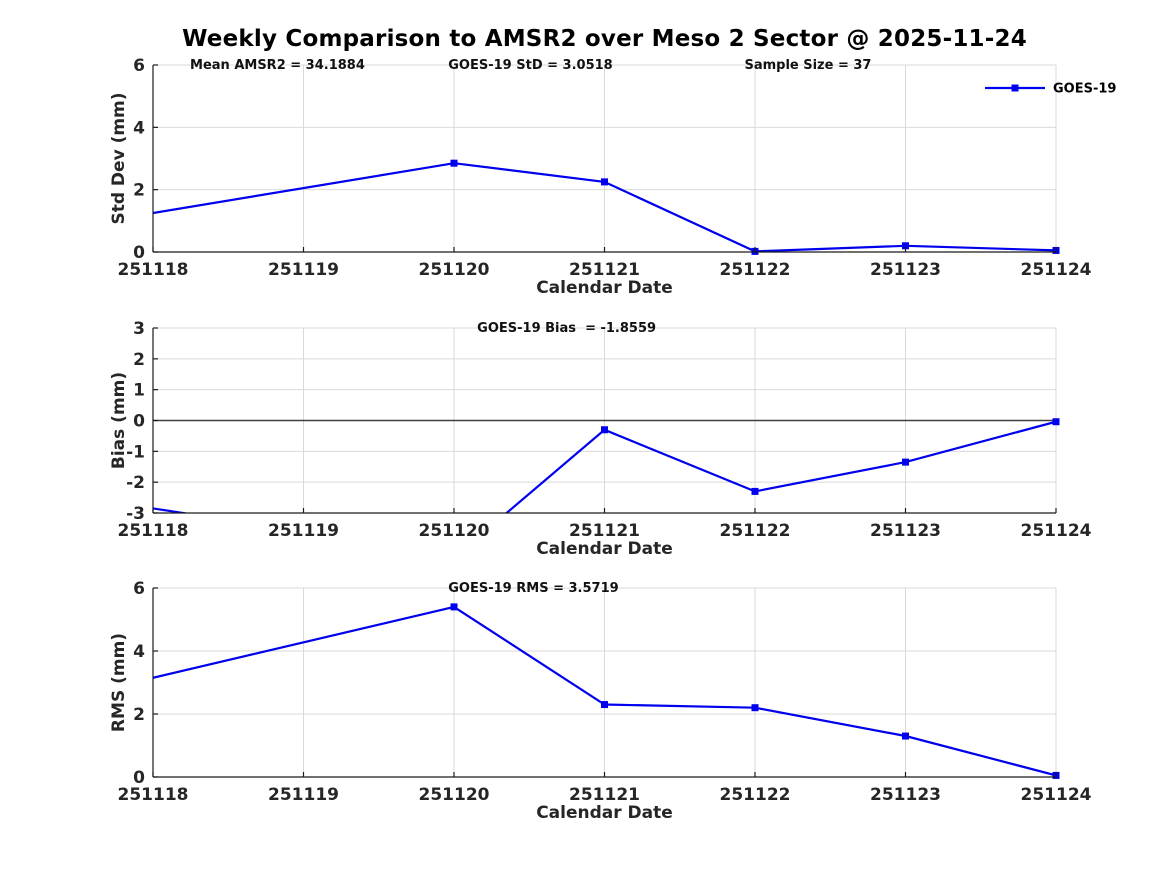 Image resolution: width=1167 pixels, height=875 pixels. What do you see at coordinates (604, 207) in the screenshot?
I see `std-dev-series-line` at bounding box center [604, 207].